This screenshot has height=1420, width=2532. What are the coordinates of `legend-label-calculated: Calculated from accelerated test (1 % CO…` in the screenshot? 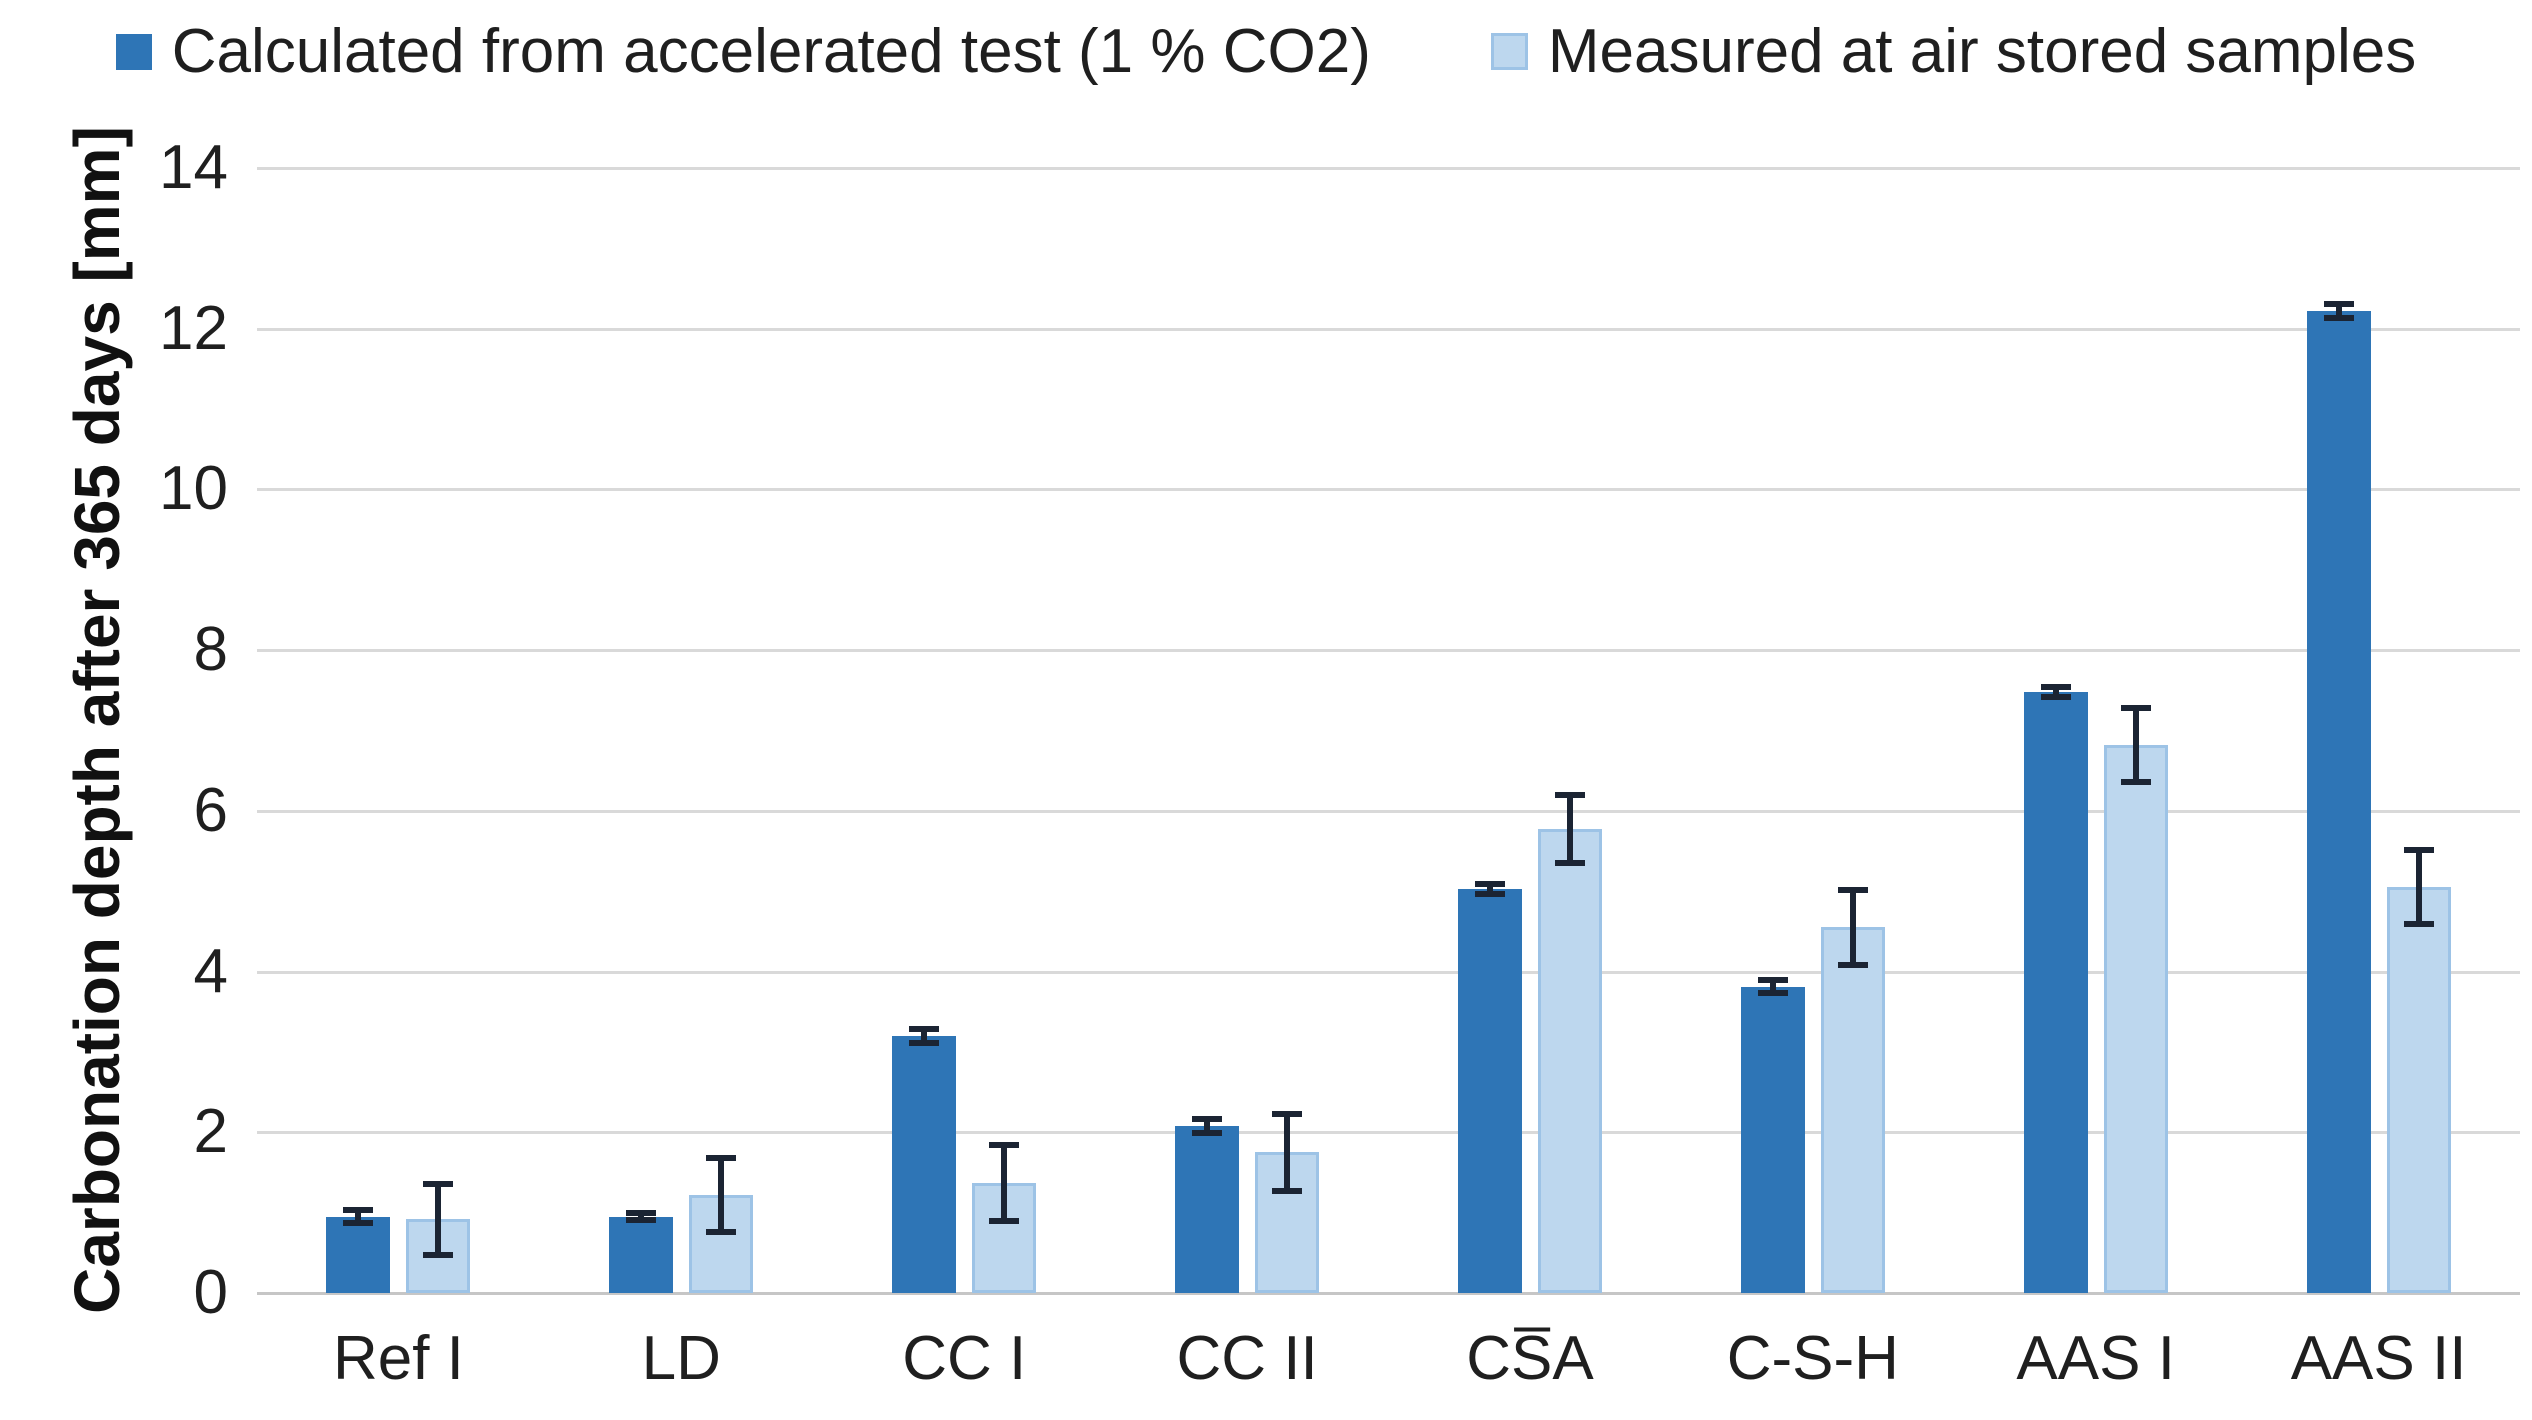 It's located at (771, 51).